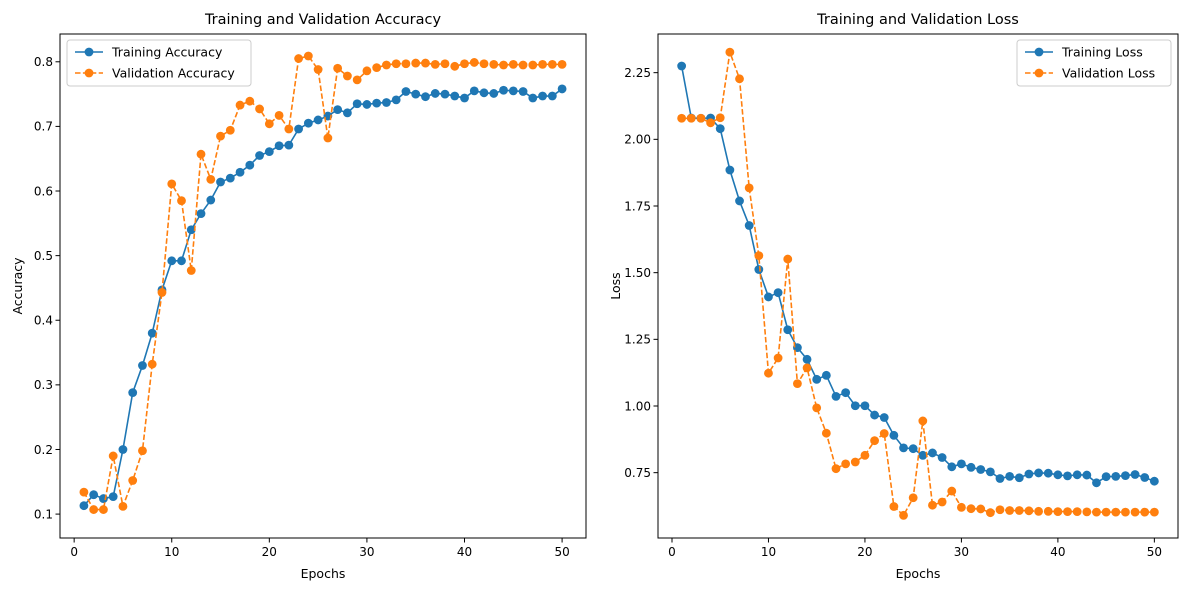  Describe the element at coordinates (159, 63) in the screenshot. I see `legend: Training Accuracy Validation Accuracy` at that location.